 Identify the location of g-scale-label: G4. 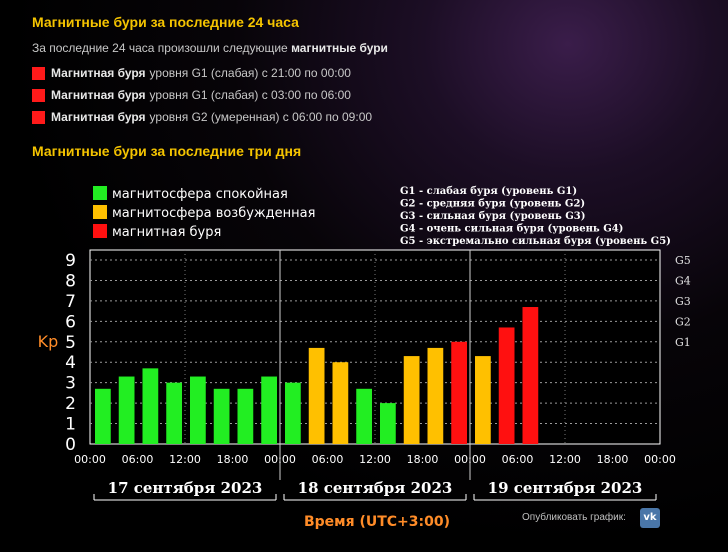
(683, 280).